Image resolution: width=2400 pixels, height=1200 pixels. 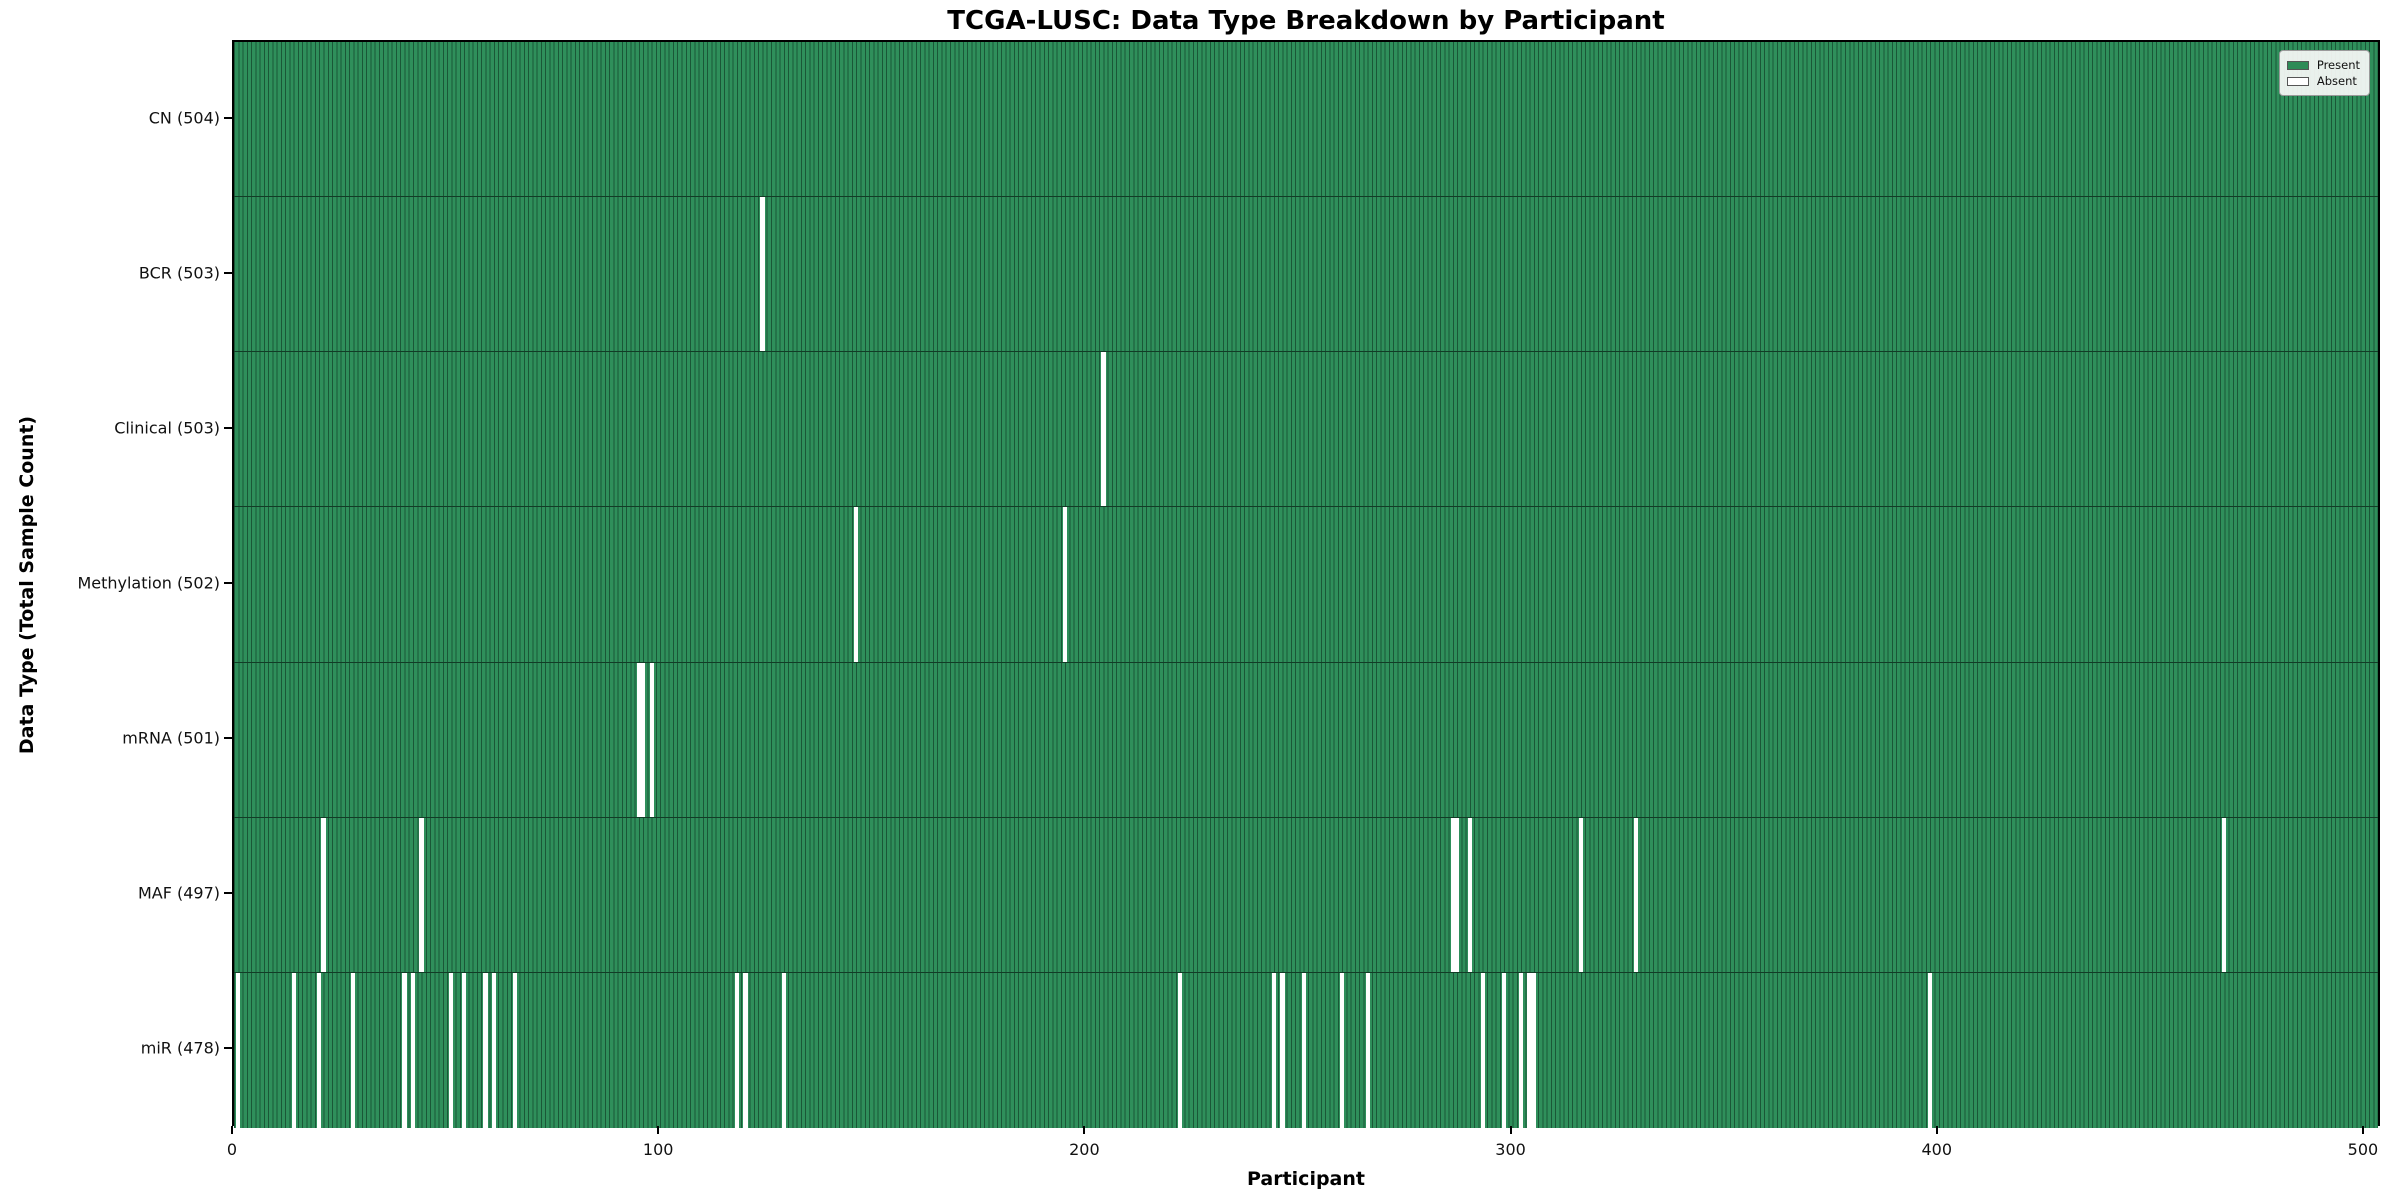 I want to click on row-Clinical, so click(x=1306, y=430).